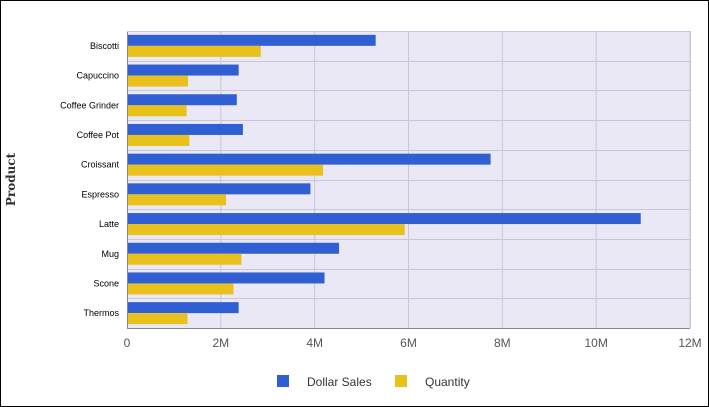 The width and height of the screenshot is (709, 407). What do you see at coordinates (11, 179) in the screenshot?
I see `y-axis-title: Product` at bounding box center [11, 179].